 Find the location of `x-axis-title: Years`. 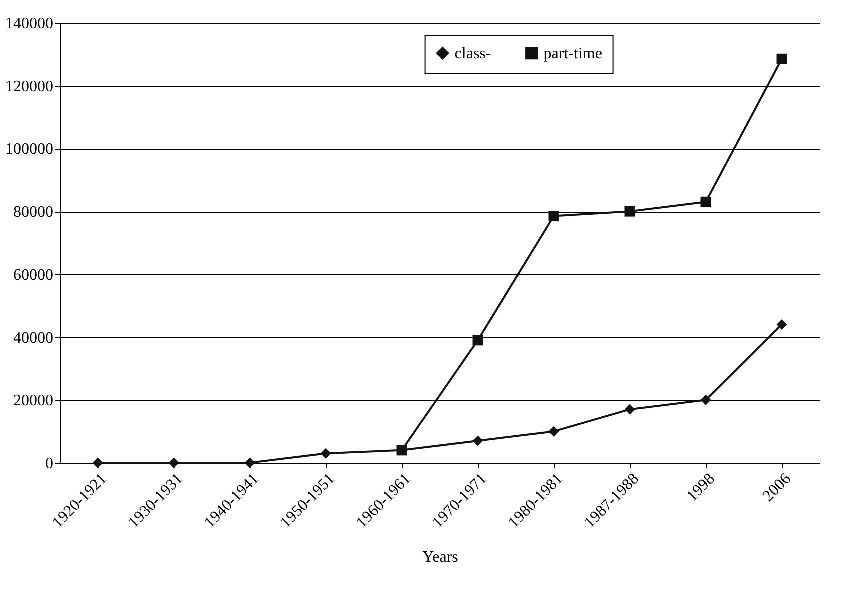

x-axis-title: Years is located at coordinates (440, 557).